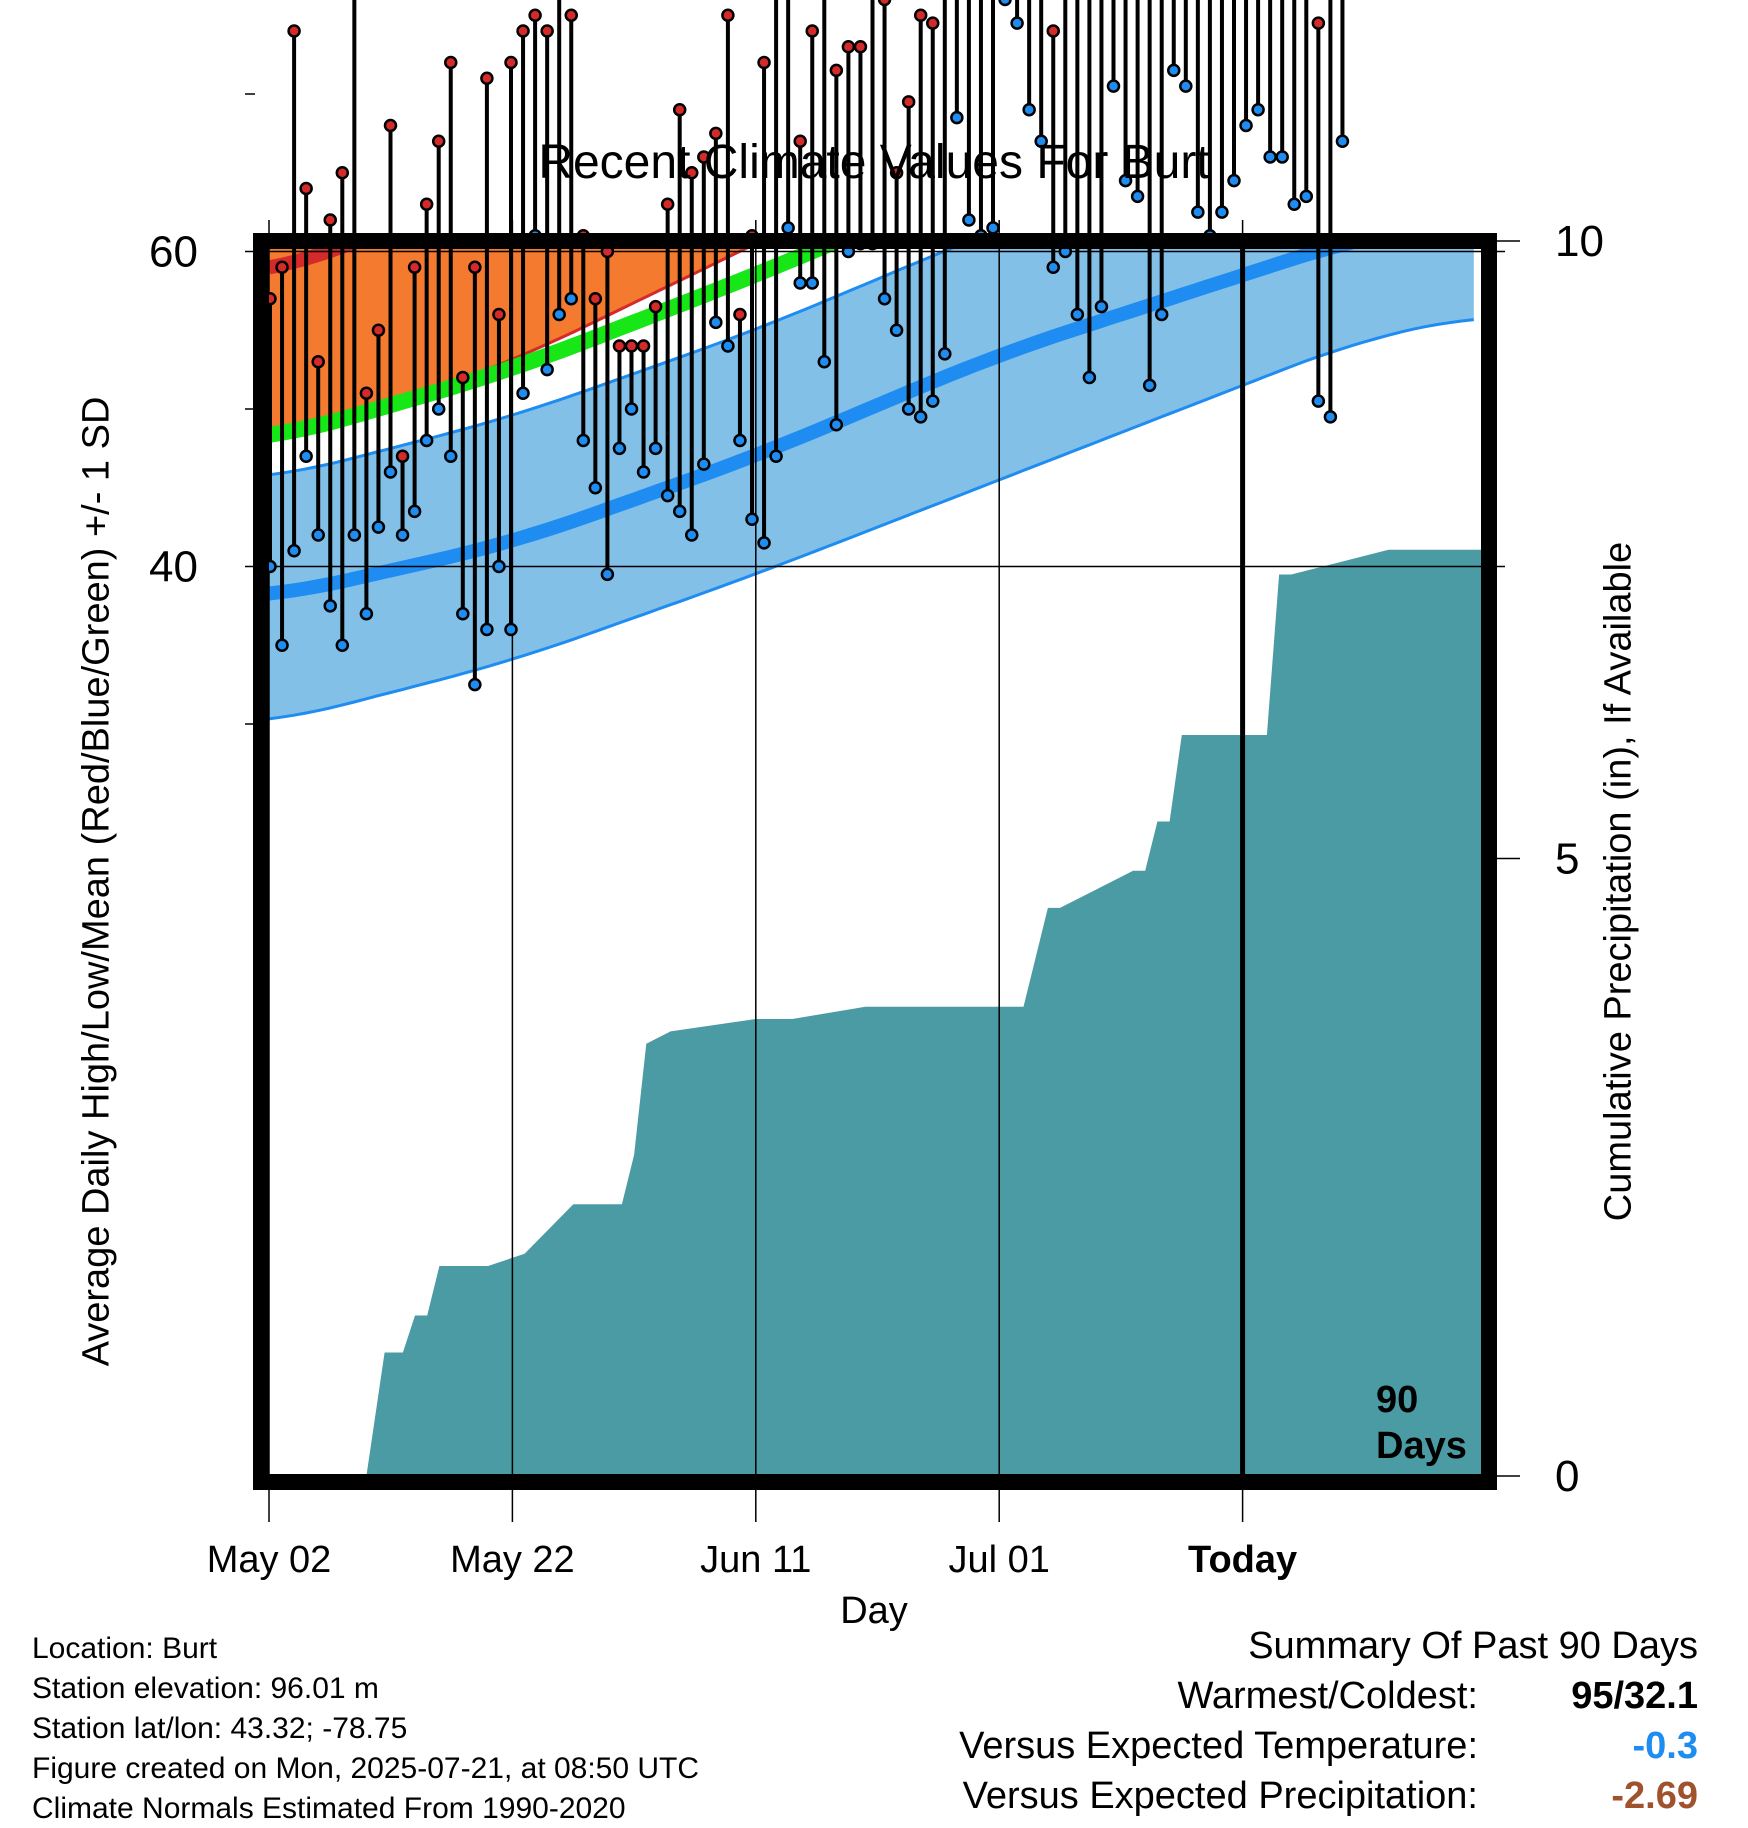 The width and height of the screenshot is (1748, 1828). I want to click on y-right-tick-label: 0, so click(1567, 1476).